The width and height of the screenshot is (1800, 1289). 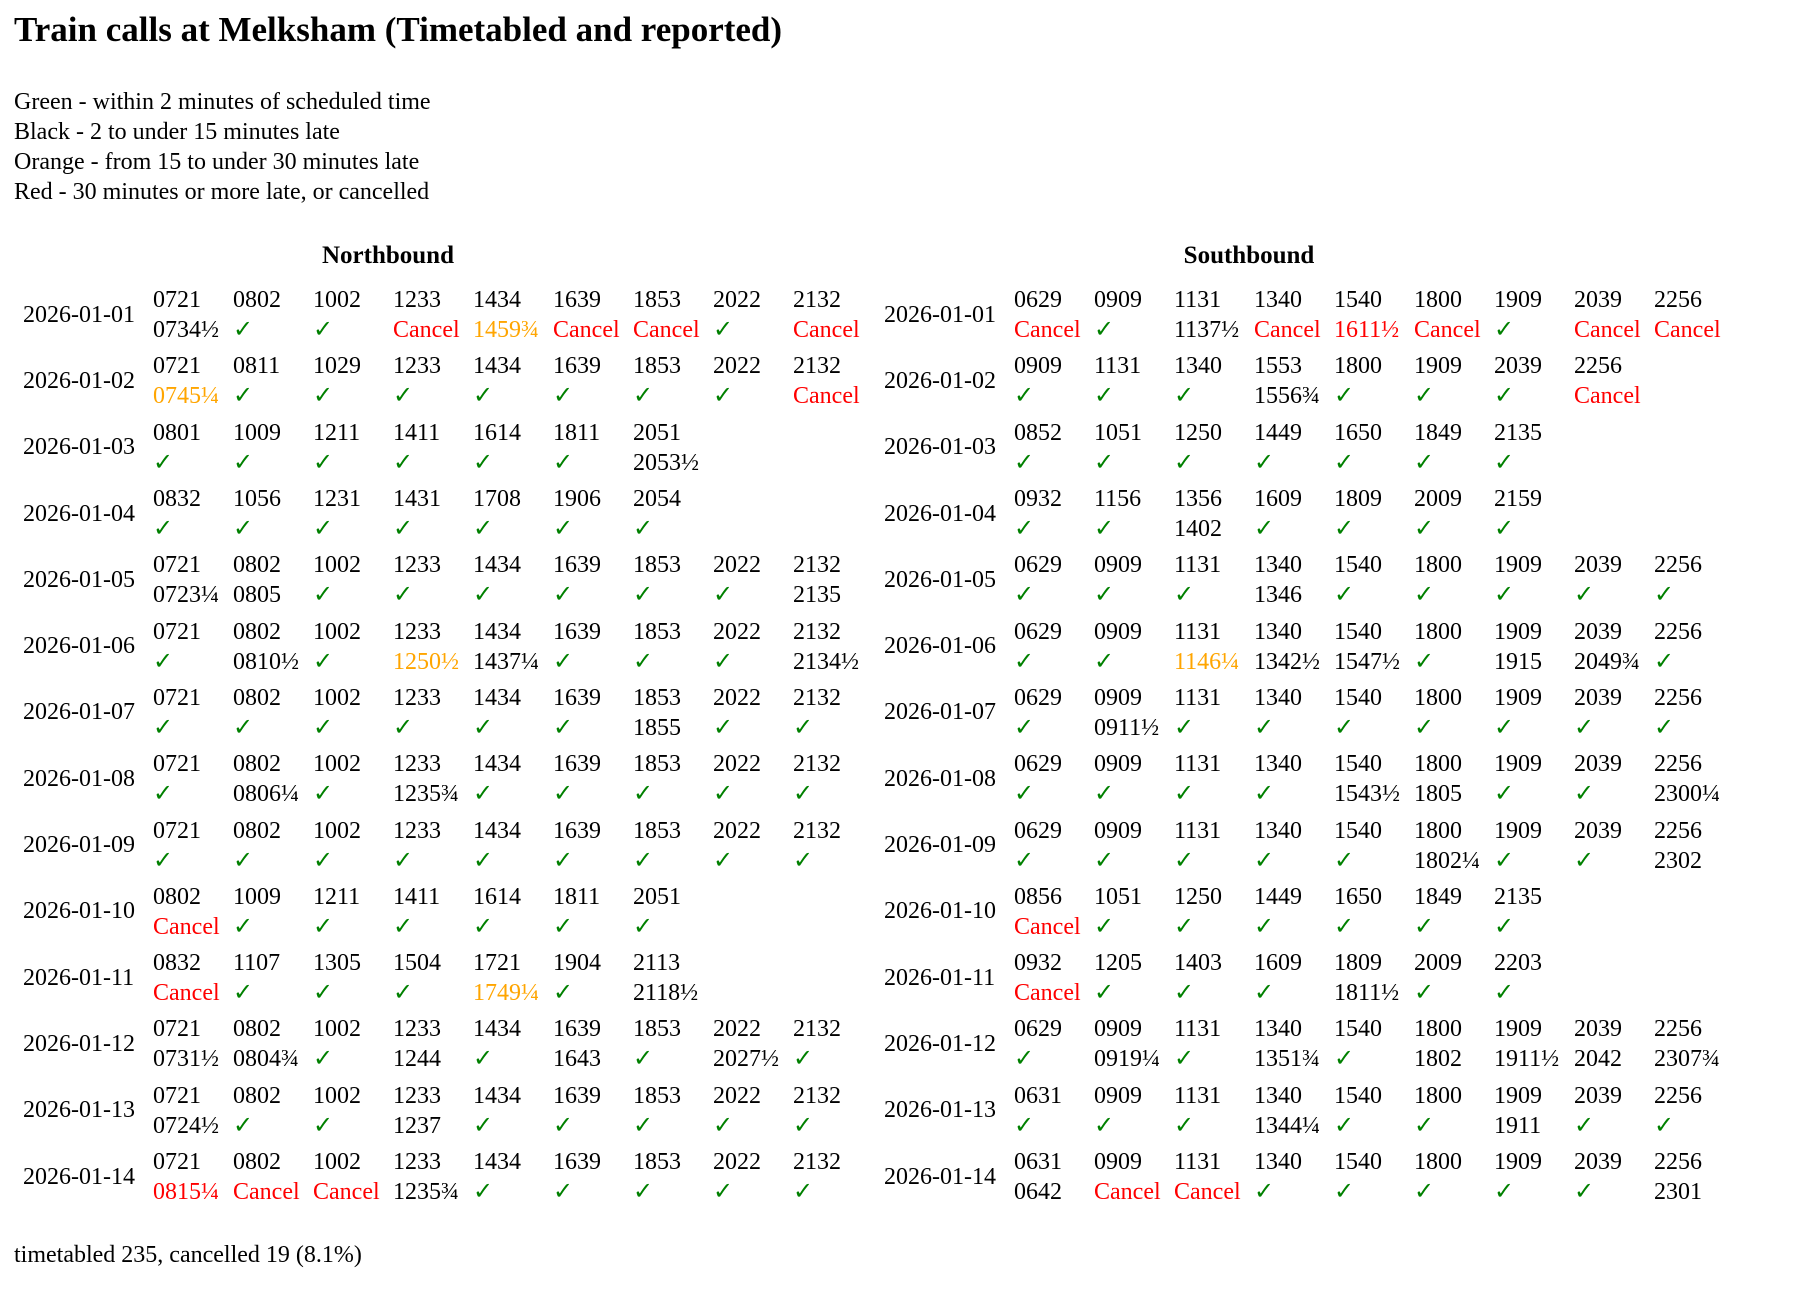 What do you see at coordinates (657, 565) in the screenshot?
I see `scheduled-time: 1853` at bounding box center [657, 565].